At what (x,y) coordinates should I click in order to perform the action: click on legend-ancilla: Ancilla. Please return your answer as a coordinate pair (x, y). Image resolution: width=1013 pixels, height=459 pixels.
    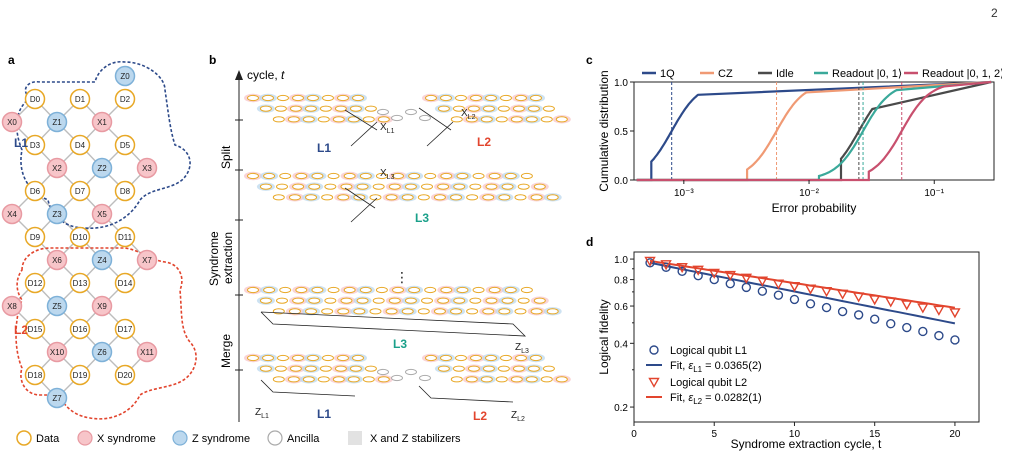
    Looking at the image, I should click on (303, 439).